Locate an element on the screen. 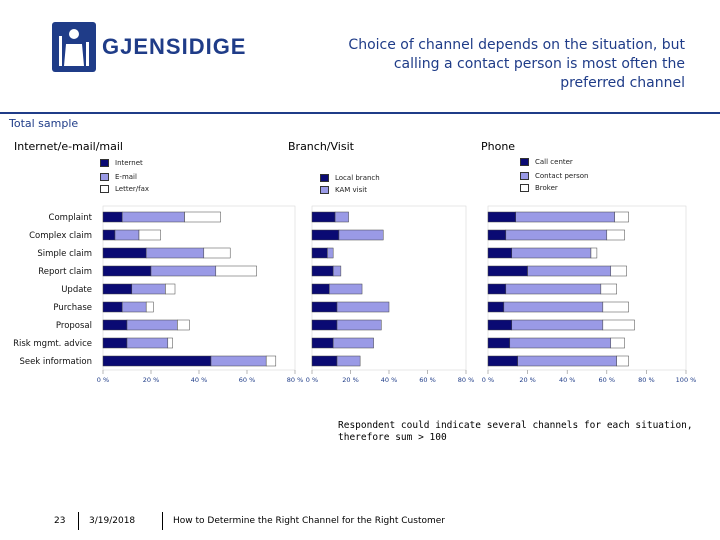 The height and width of the screenshot is (540, 720). footer-divider is located at coordinates (78, 521).